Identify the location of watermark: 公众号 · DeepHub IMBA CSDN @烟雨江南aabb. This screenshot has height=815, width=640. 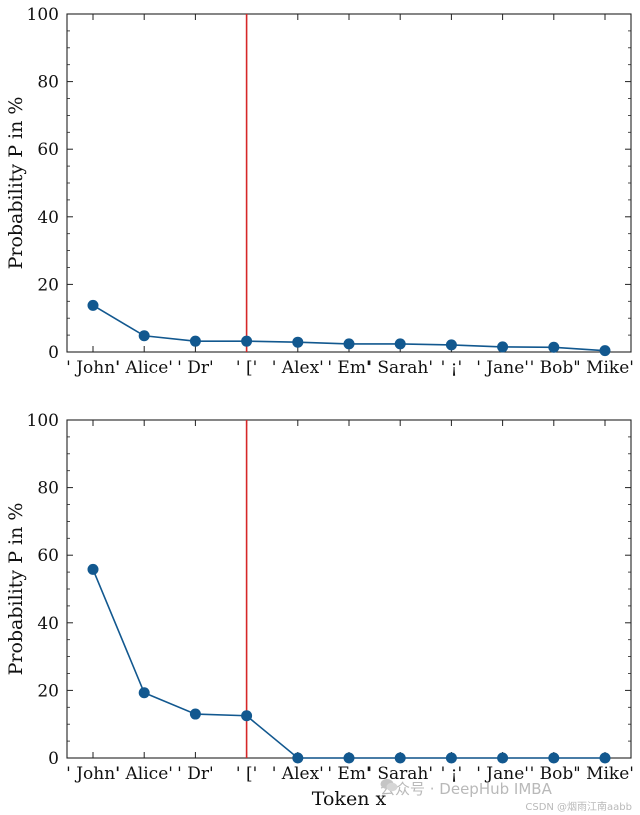
(509, 795).